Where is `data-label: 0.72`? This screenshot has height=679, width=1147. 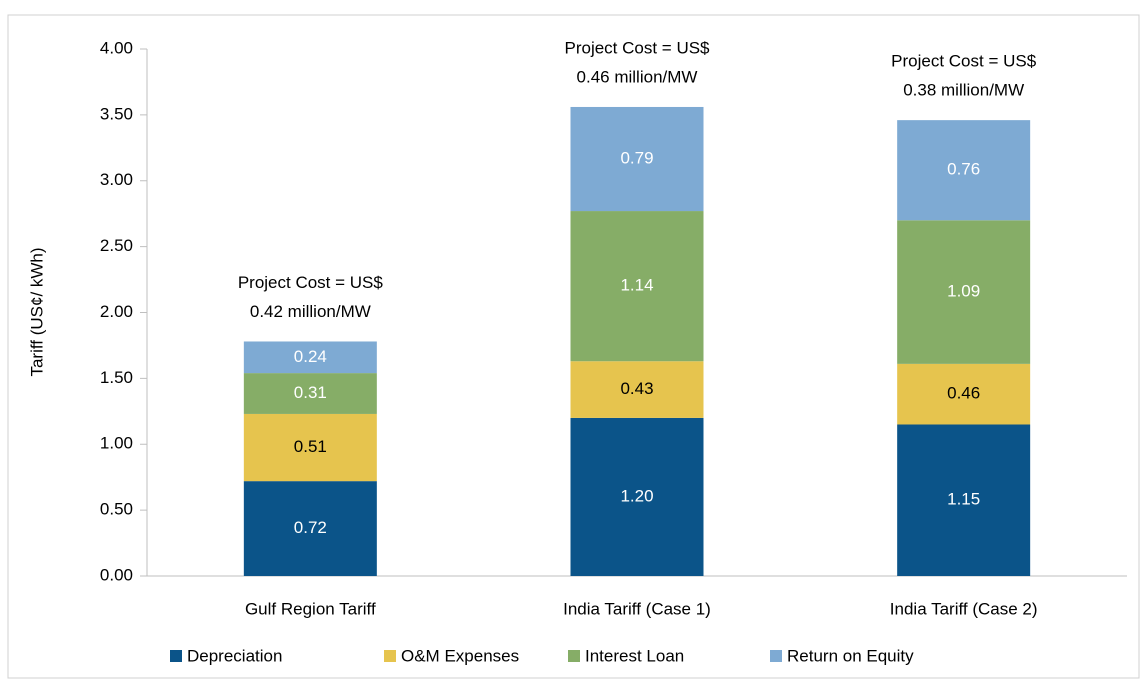
data-label: 0.72 is located at coordinates (310, 527).